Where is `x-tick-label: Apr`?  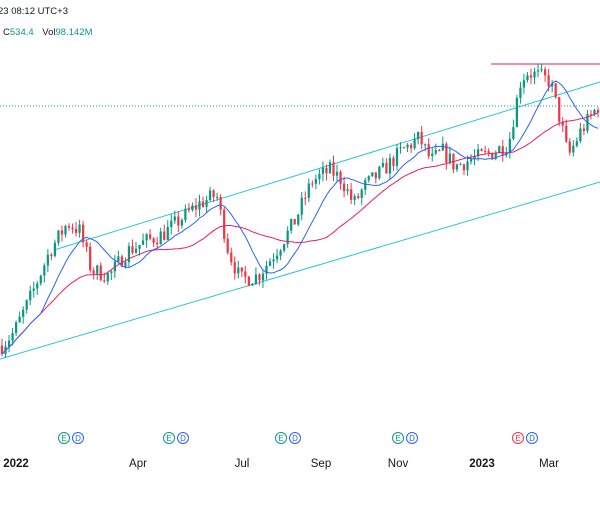
x-tick-label: Apr is located at coordinates (138, 464).